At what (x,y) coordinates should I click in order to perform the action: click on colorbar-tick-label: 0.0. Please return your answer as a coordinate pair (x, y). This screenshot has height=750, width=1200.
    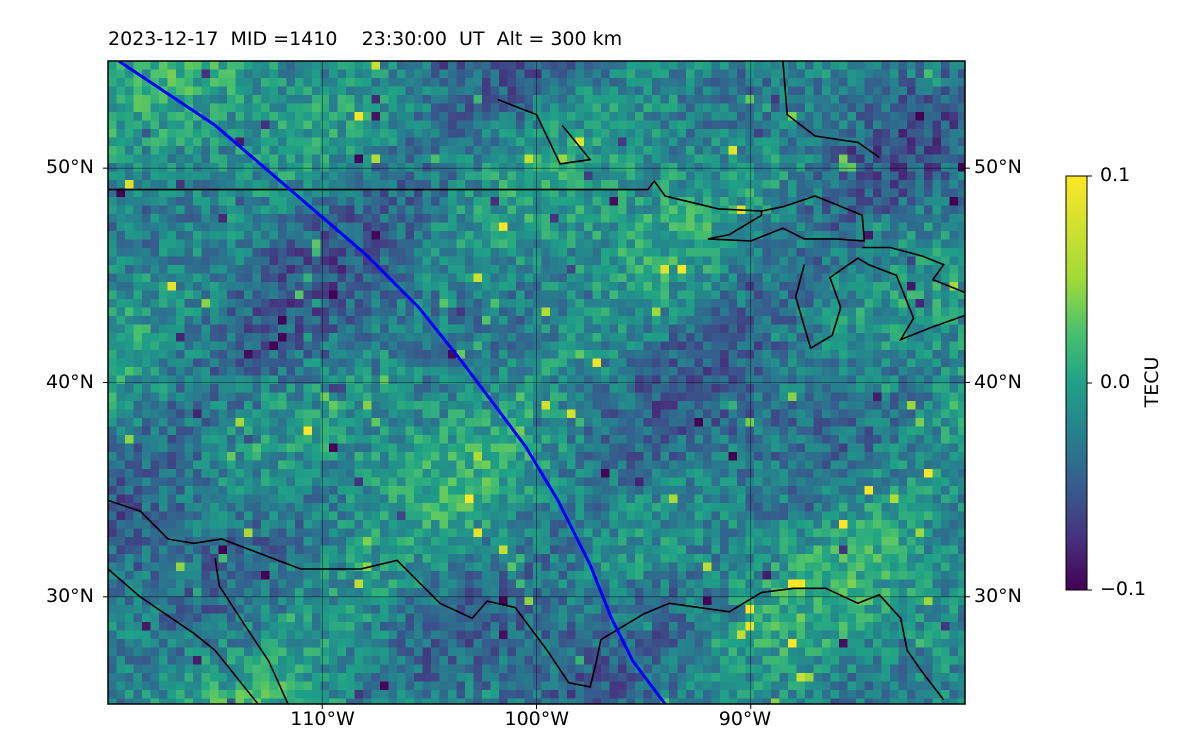
    Looking at the image, I should click on (1115, 382).